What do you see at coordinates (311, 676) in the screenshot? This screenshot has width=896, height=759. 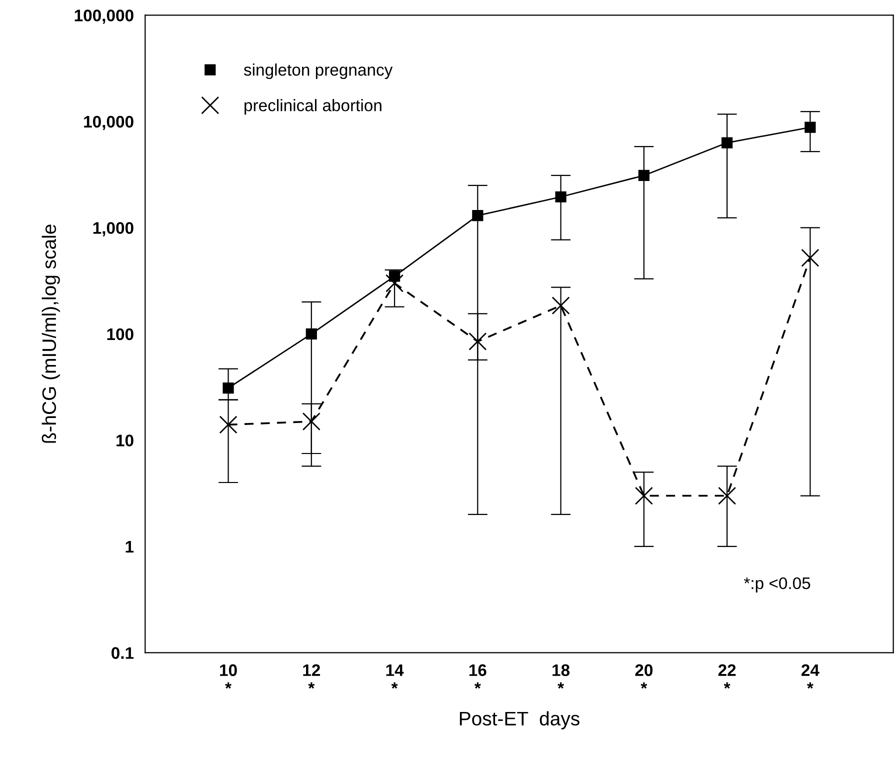 I see `x-tick-label: 12 *` at bounding box center [311, 676].